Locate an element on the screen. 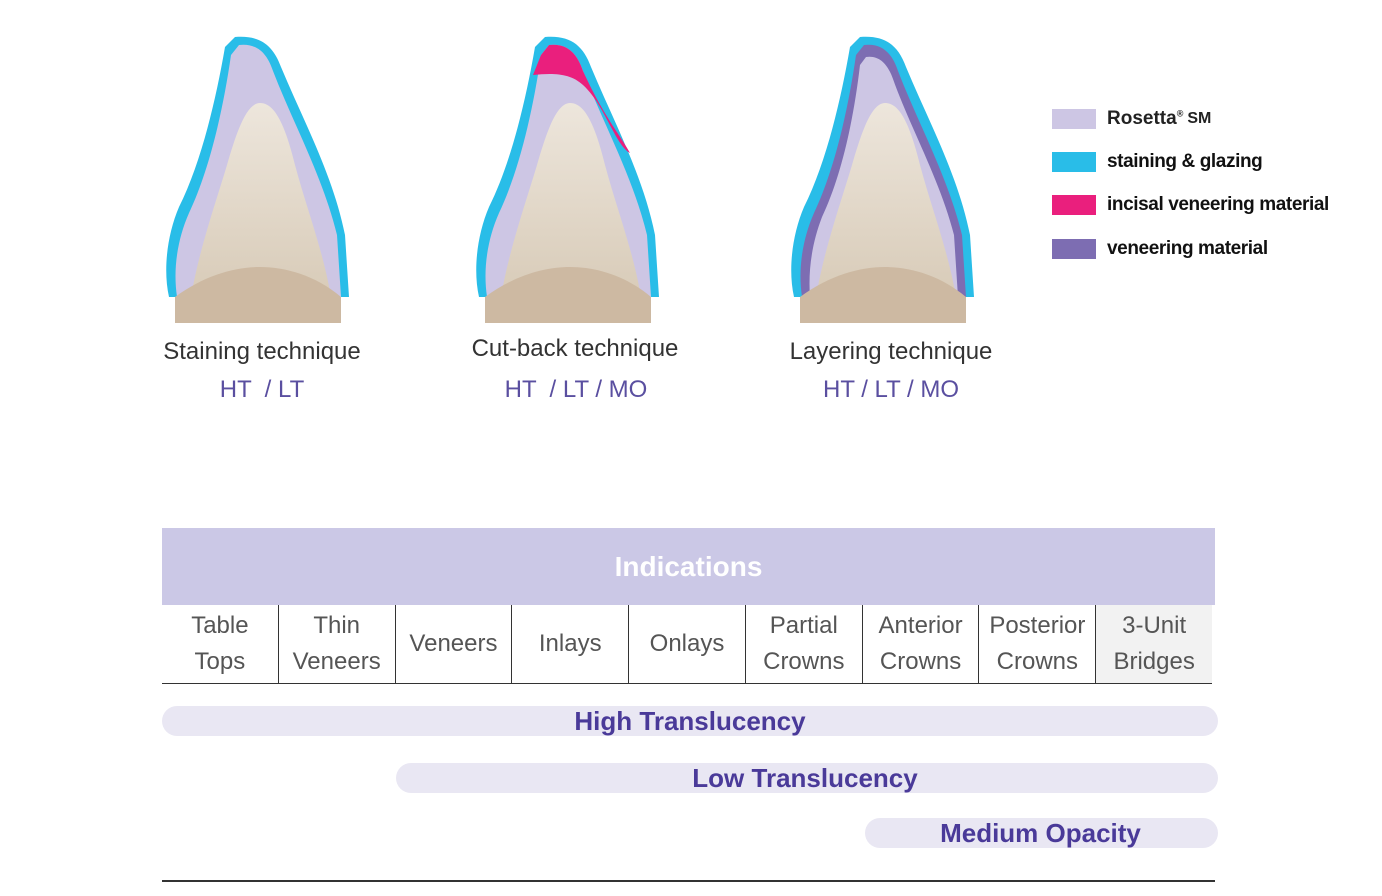 The height and width of the screenshot is (896, 1382). indication-column: Posterior Crowns is located at coordinates (1036, 644).